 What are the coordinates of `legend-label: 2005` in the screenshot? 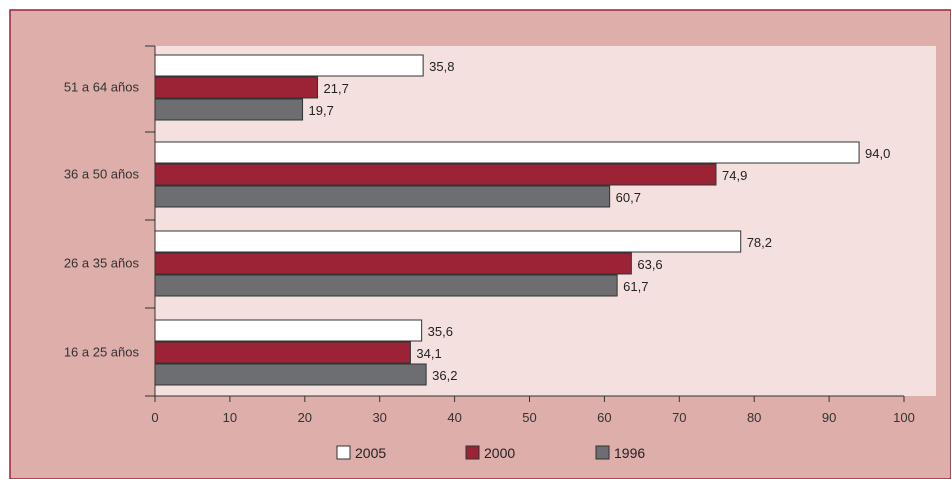 It's located at (370, 453).